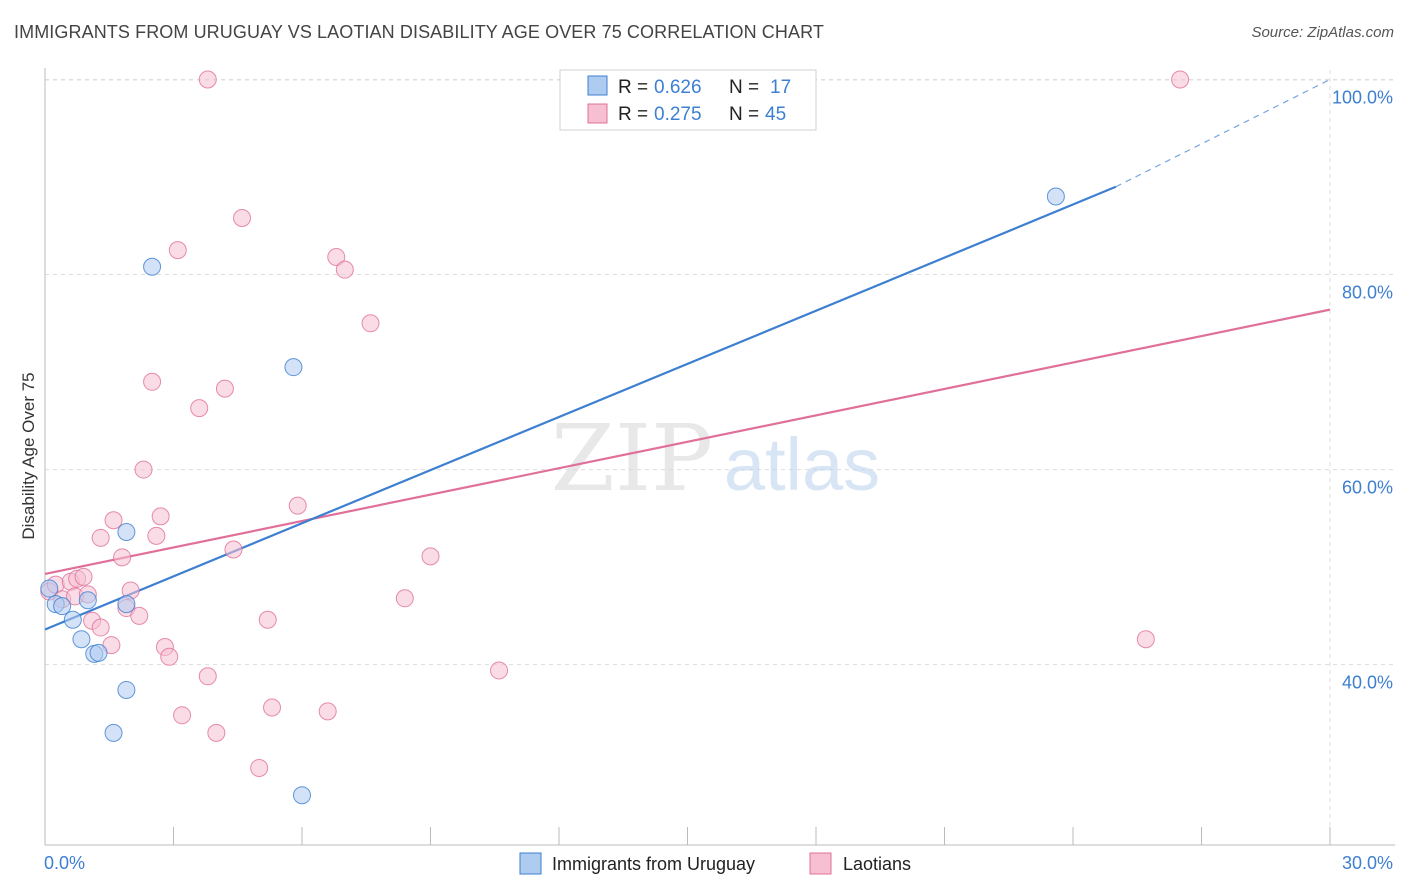  Describe the element at coordinates (802, 464) in the screenshot. I see `watermark-atlas: atlas` at that location.